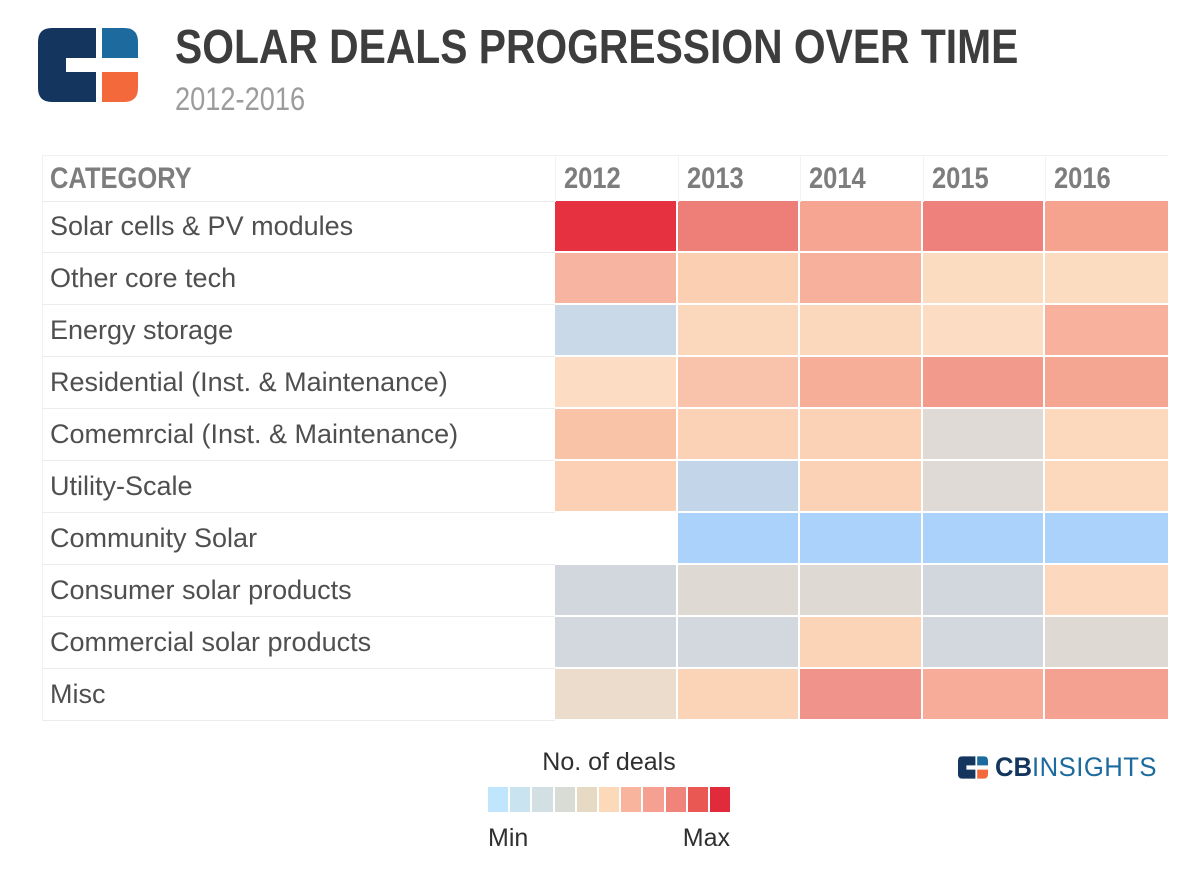 The height and width of the screenshot is (874, 1200). I want to click on column-header-2015: 2015, so click(984, 179).